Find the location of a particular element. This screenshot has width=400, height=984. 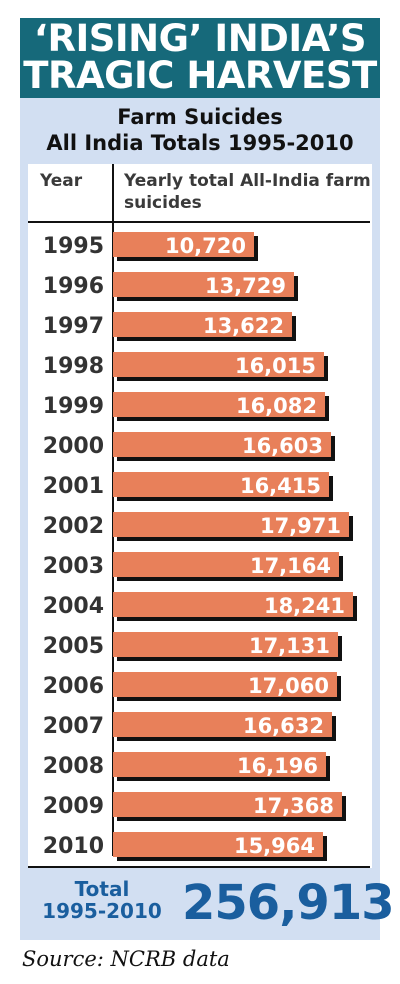

year-label-1998: 1998 is located at coordinates (73, 366).